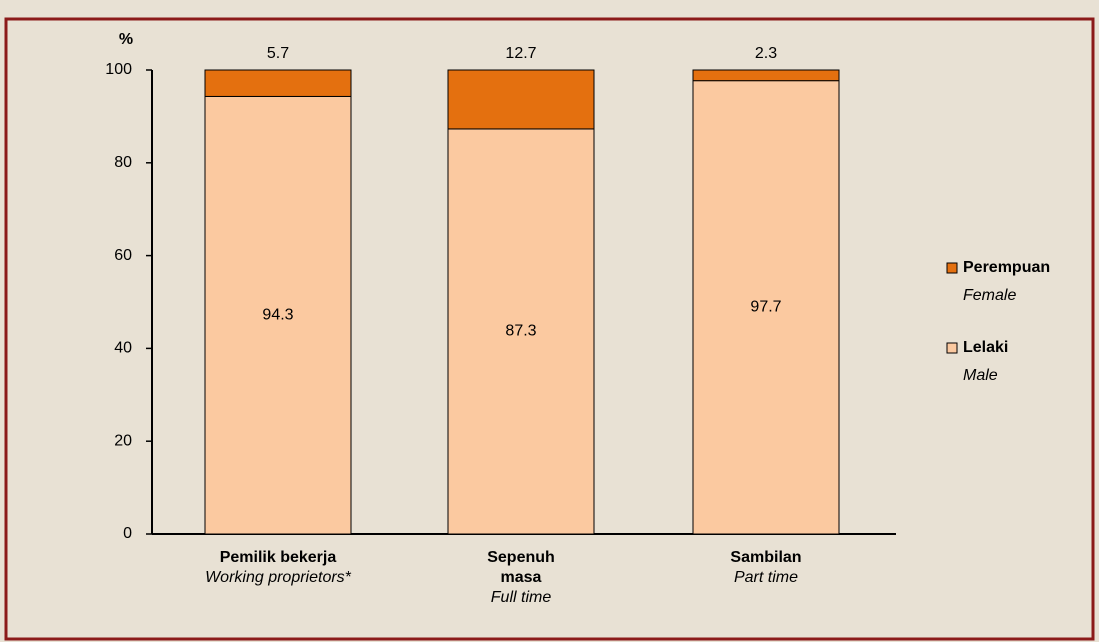  I want to click on y-tick-label: 0, so click(127, 533).